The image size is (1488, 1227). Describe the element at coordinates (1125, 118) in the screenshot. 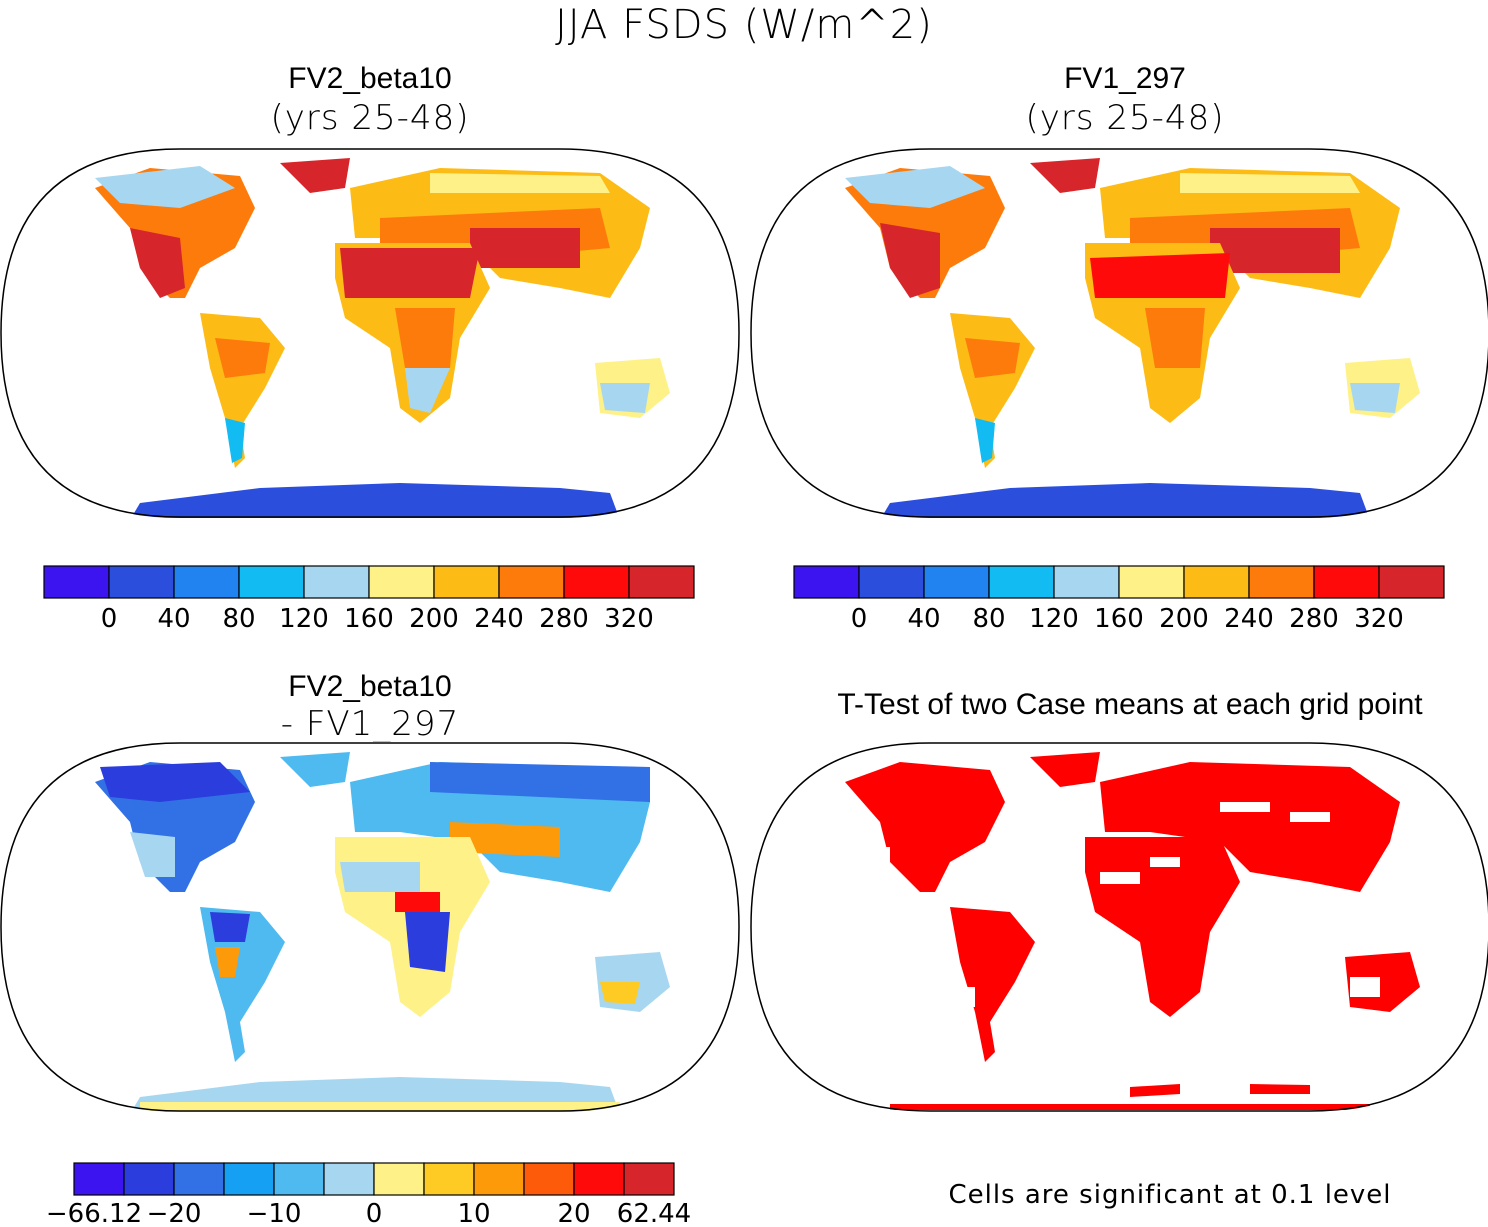

I see `panel-tr-subtitle: (yrs 25-48)` at that location.